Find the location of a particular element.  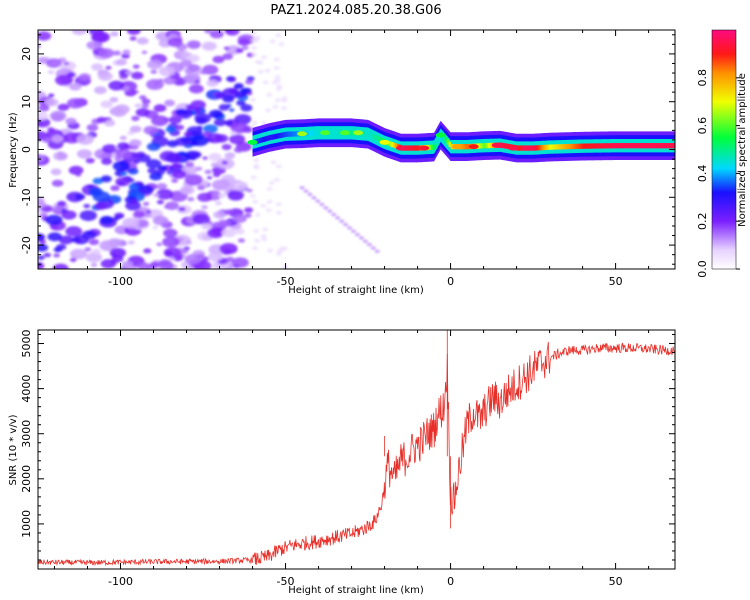

ridge-blob is located at coordinates (526, 148).